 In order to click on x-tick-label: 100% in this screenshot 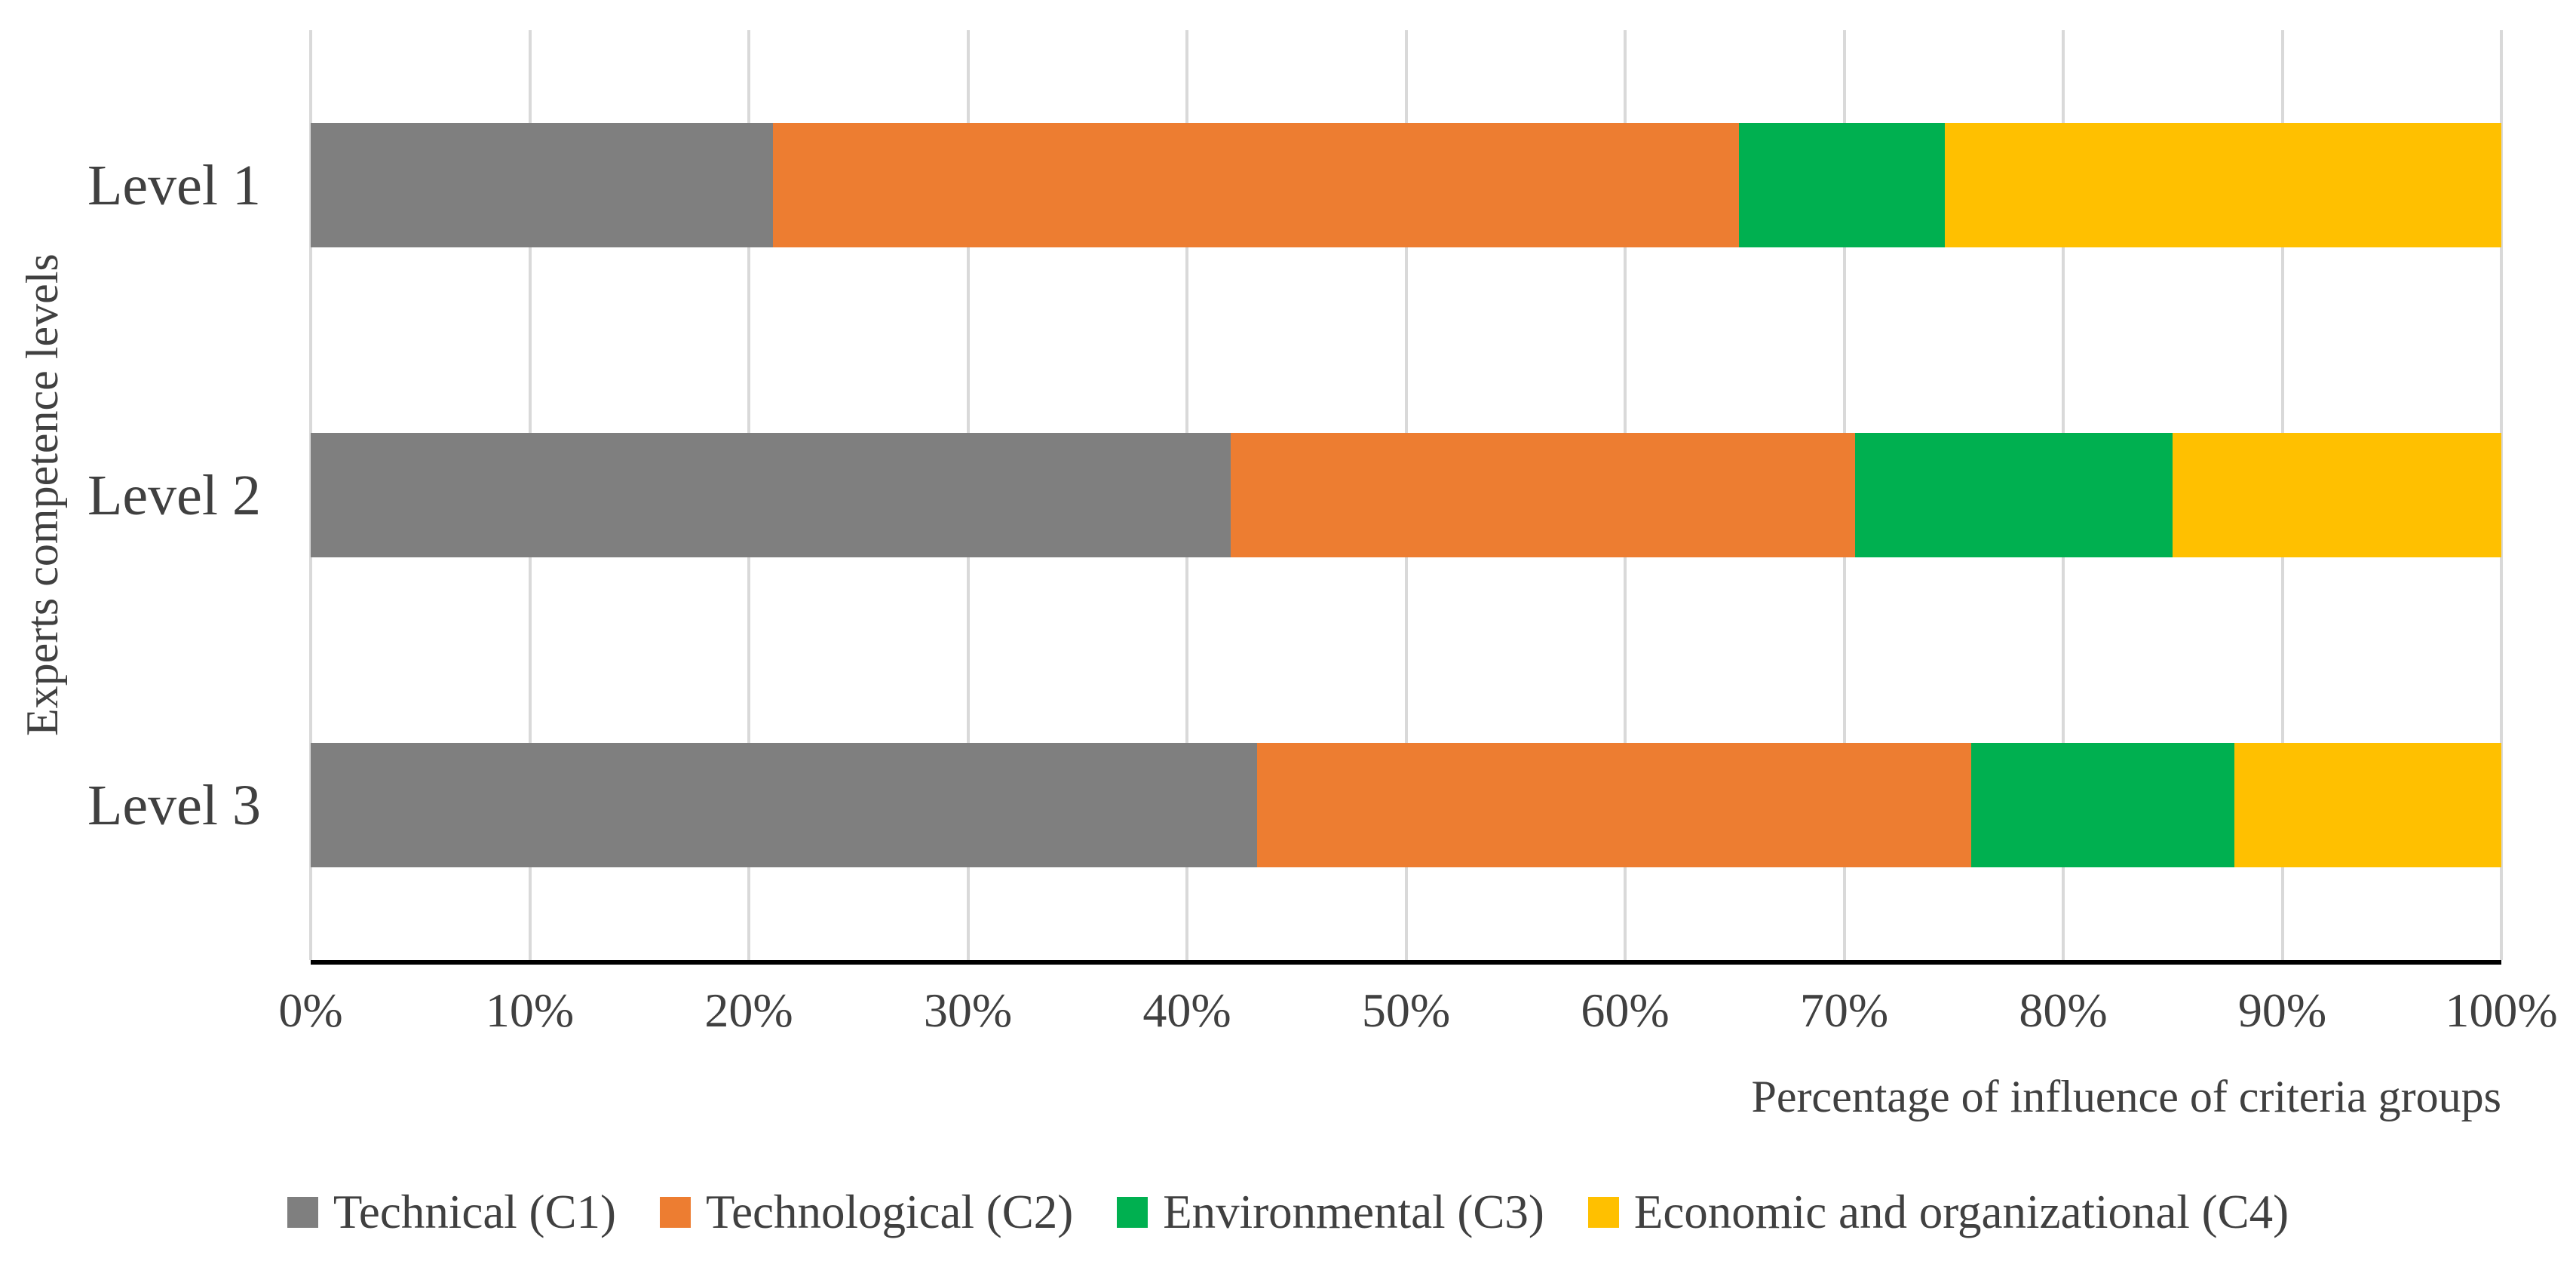, I will do `click(2501, 1010)`.